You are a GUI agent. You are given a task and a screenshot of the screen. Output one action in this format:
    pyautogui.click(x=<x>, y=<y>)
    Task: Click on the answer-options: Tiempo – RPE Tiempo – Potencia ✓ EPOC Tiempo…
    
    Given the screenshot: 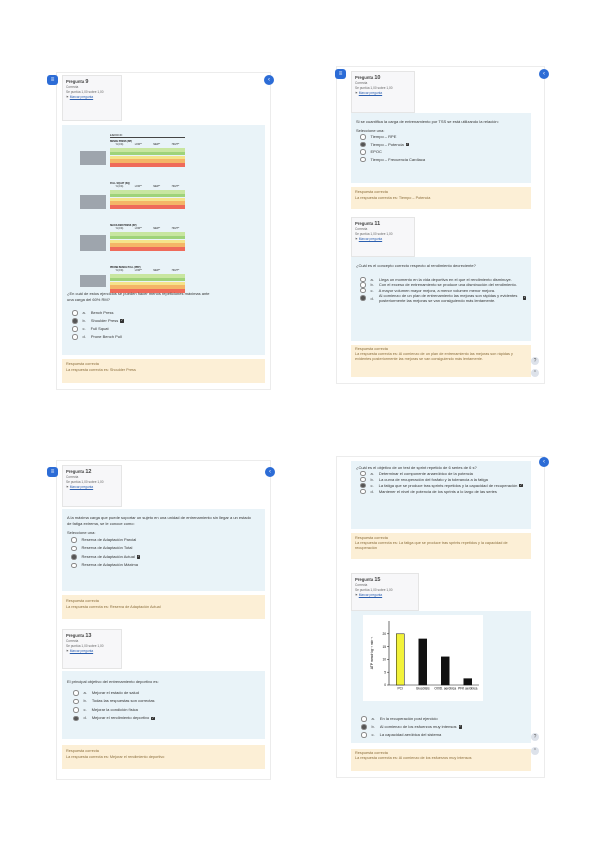 What is the action you would take?
    pyautogui.click(x=443, y=148)
    